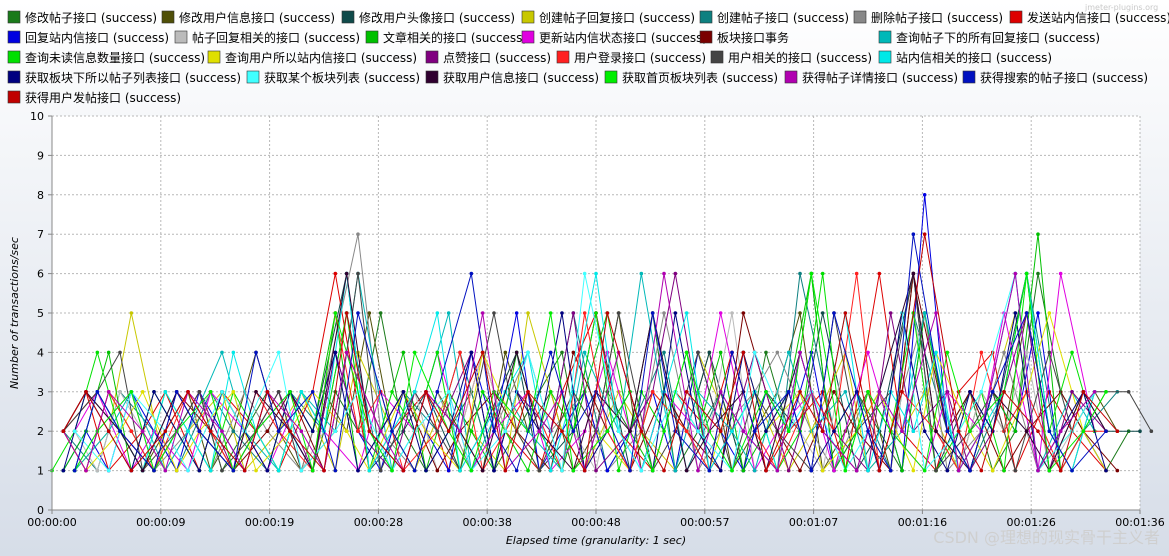 This screenshot has height=556, width=1169. Describe the element at coordinates (512, 77) in the screenshot. I see `legend-item: 获取用户信息接口 (success)` at that location.